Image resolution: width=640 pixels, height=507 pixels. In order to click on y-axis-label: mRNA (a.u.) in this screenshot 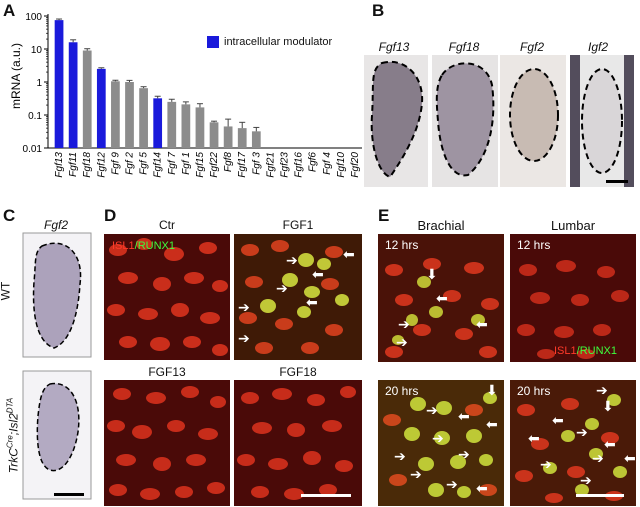, I will do `click(16, 76)`.